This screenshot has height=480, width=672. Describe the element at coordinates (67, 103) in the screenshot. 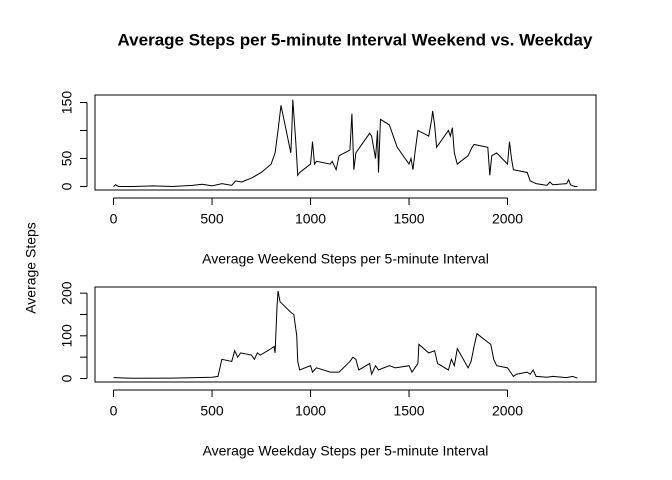

I see `y-tick-label: 150` at that location.